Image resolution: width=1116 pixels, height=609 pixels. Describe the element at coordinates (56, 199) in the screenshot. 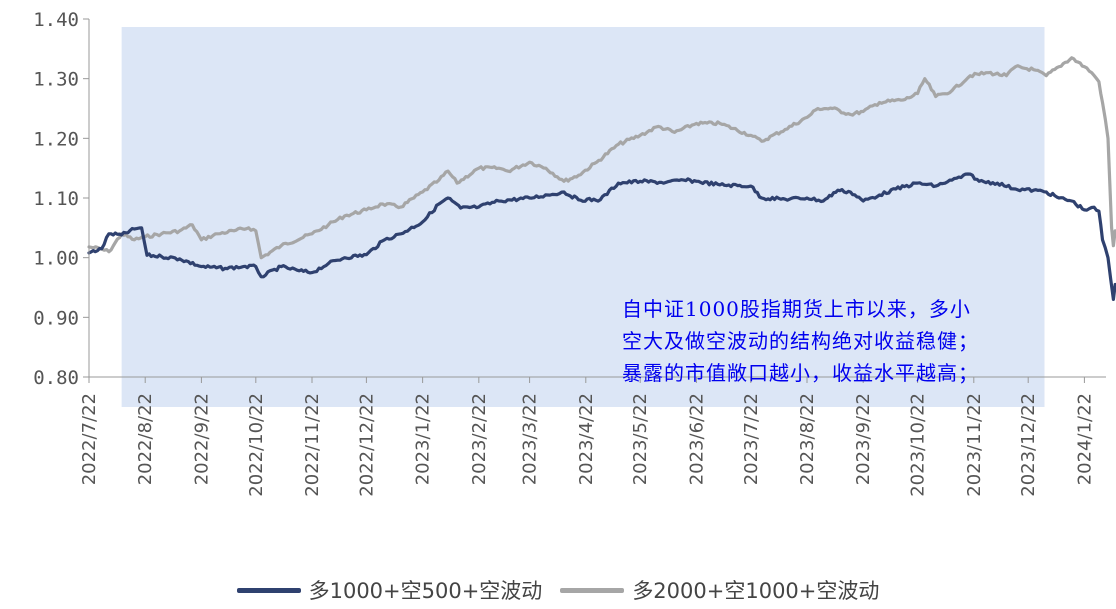

I see `y-tick-label: 1.10` at that location.